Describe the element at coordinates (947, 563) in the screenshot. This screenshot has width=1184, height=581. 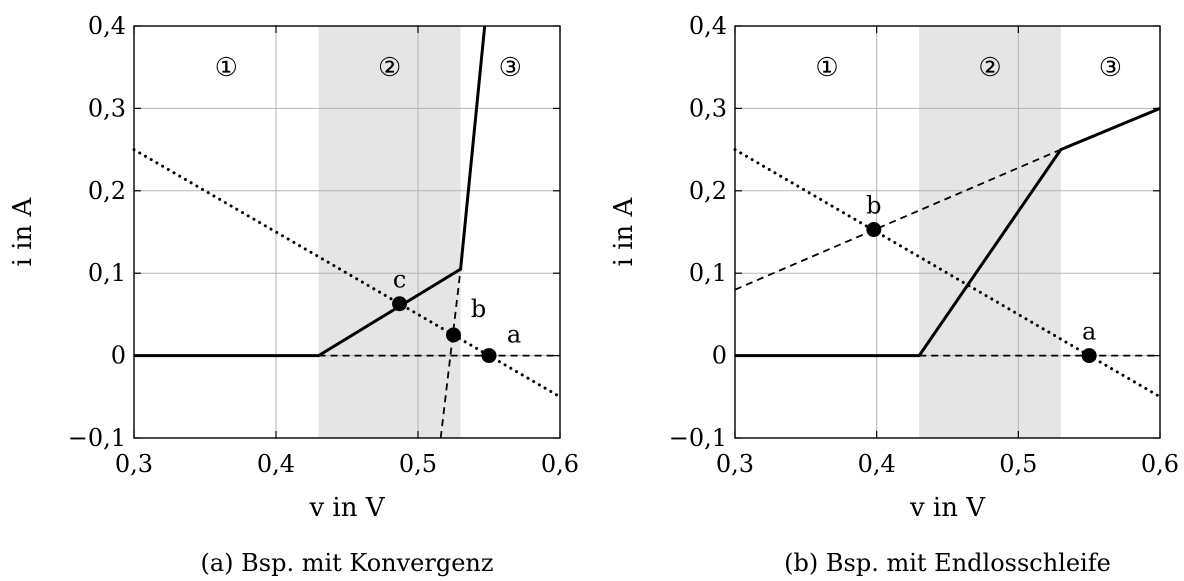
I see `chart-caption: (b) Bsp. mit Endlosschleife` at that location.